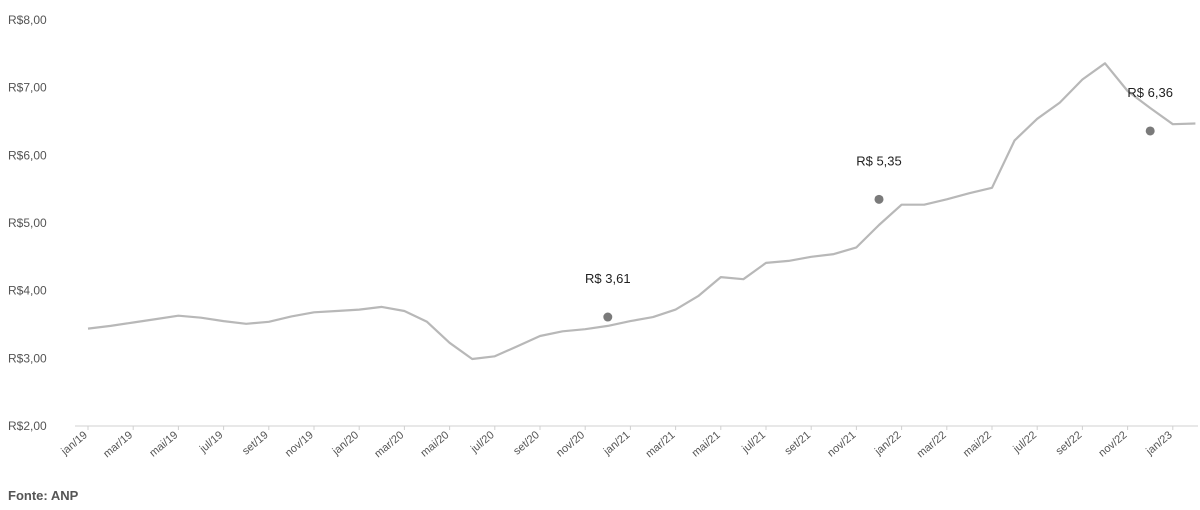 The width and height of the screenshot is (1200, 510). I want to click on x-tick-label: jan/23, so click(1158, 443).